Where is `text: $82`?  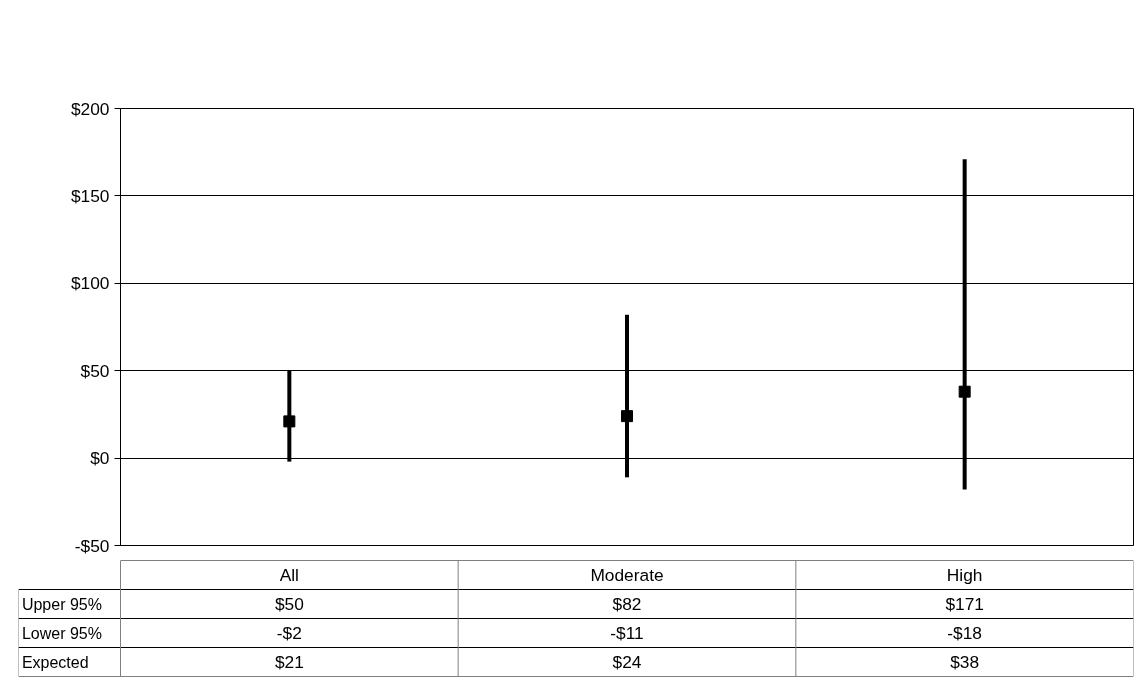 text: $82 is located at coordinates (627, 604).